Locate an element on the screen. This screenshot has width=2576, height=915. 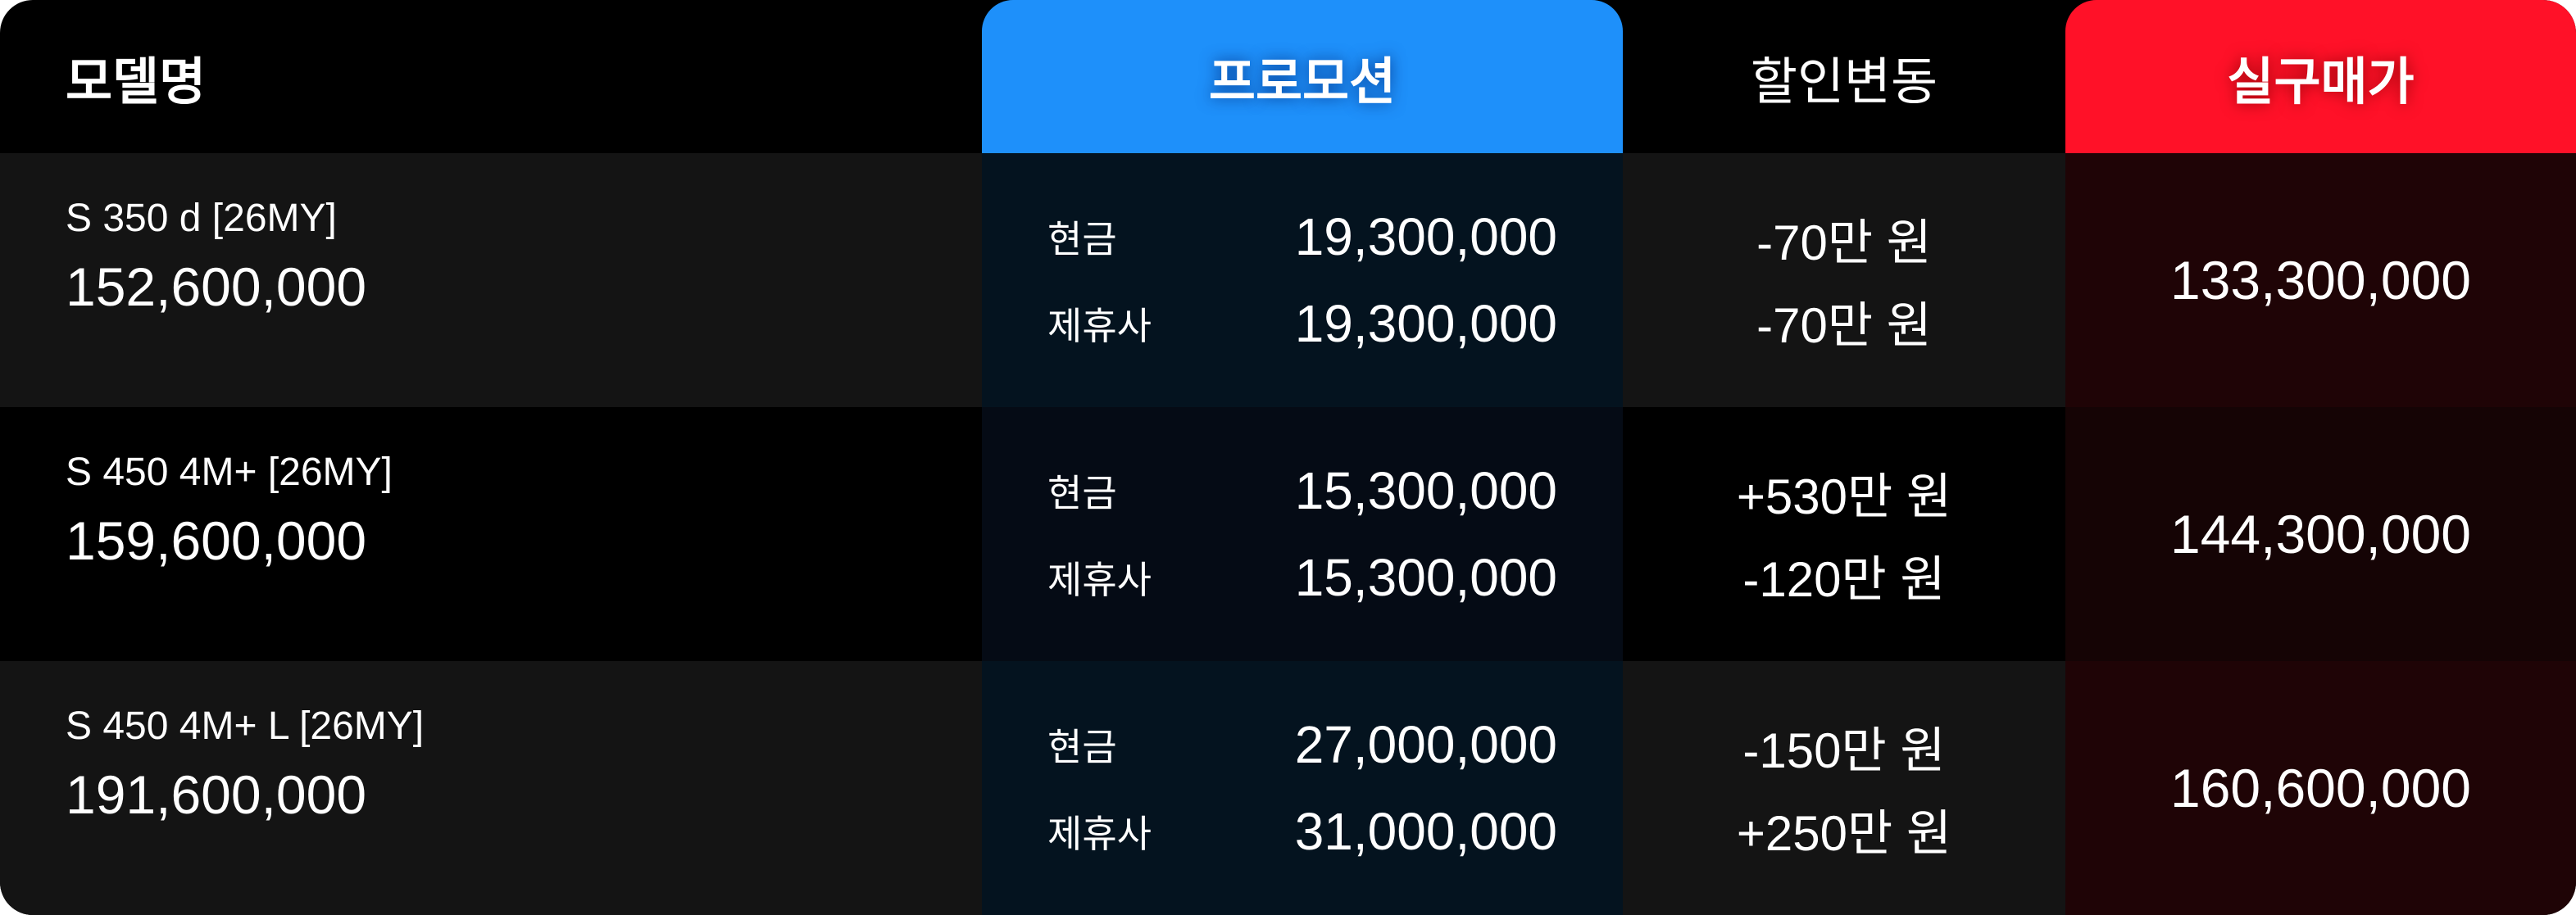
promo-value: 31,000,000 is located at coordinates (1425, 831).